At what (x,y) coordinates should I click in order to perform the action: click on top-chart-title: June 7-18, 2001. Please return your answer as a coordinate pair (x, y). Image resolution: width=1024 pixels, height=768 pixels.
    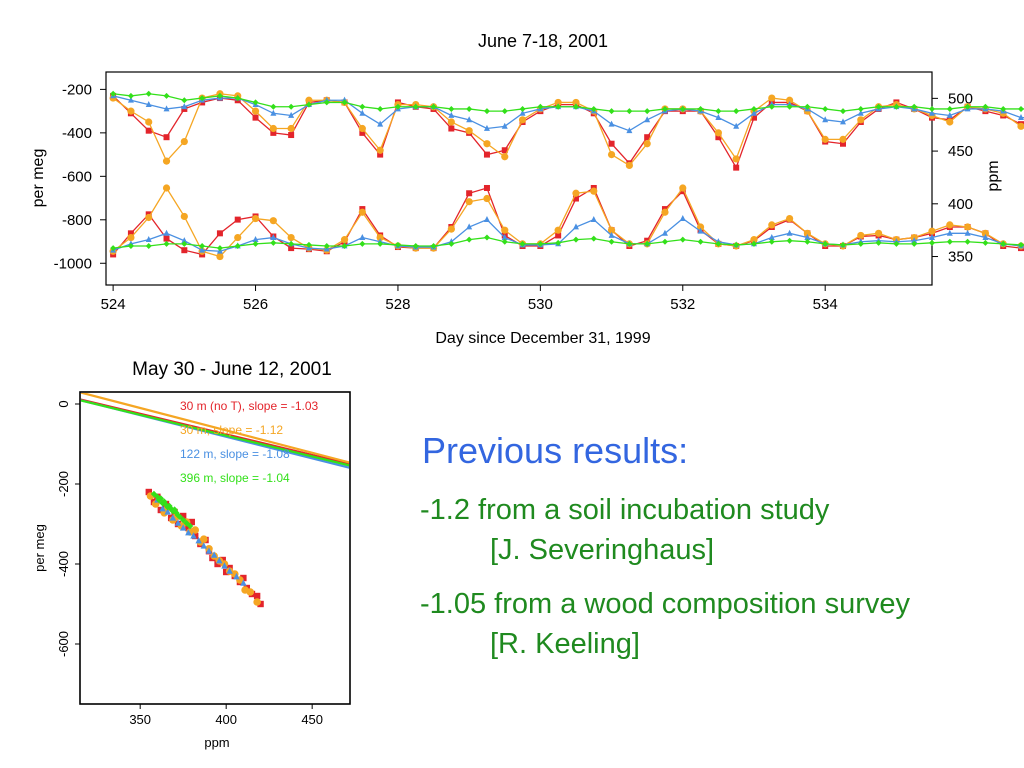
    Looking at the image, I should click on (543, 41).